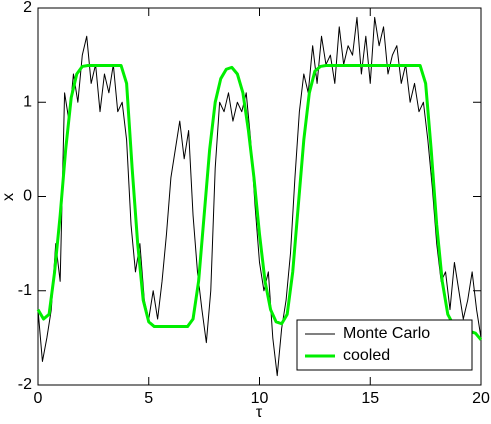 The image size is (491, 424). I want to click on x-tick-label: 5, so click(148, 398).